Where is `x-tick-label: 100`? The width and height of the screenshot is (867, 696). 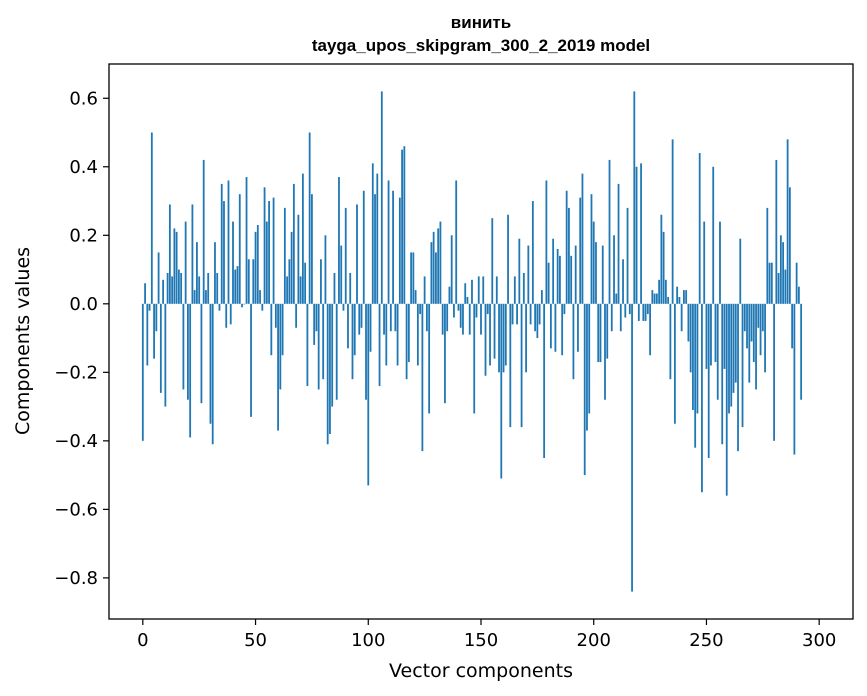 x-tick-label: 100 is located at coordinates (368, 640).